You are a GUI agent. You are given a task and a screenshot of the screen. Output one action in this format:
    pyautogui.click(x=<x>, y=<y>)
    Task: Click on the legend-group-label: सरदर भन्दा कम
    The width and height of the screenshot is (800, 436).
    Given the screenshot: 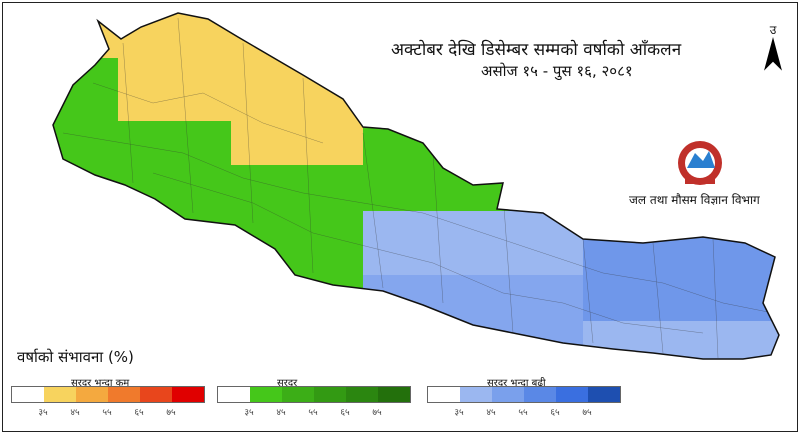 What is the action you would take?
    pyautogui.click(x=100, y=383)
    